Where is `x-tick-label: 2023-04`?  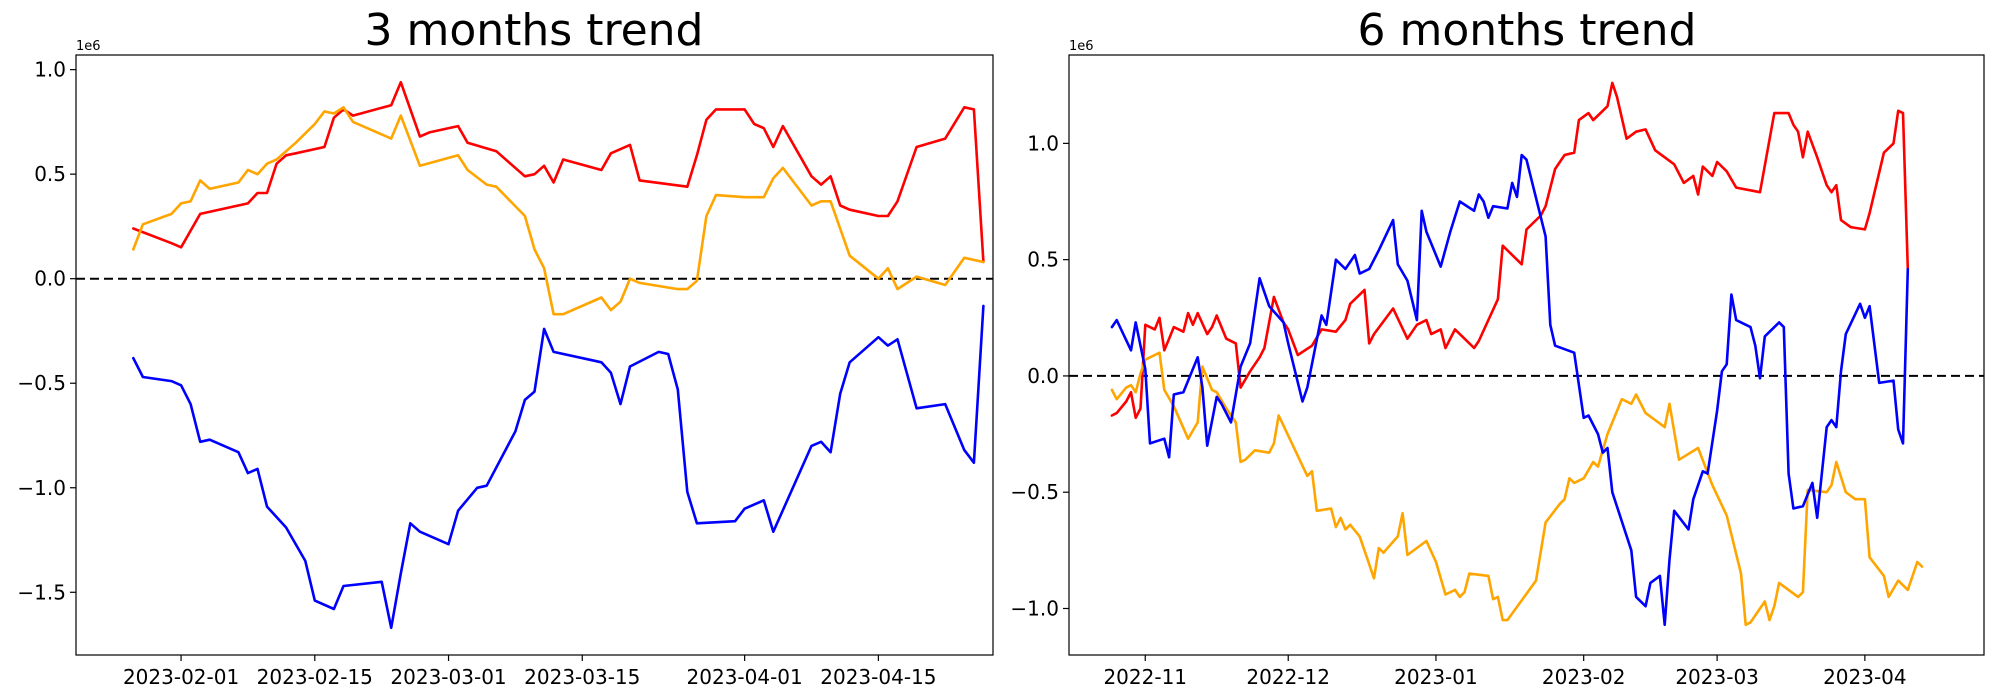
x-tick-label: 2023-04 is located at coordinates (1865, 677).